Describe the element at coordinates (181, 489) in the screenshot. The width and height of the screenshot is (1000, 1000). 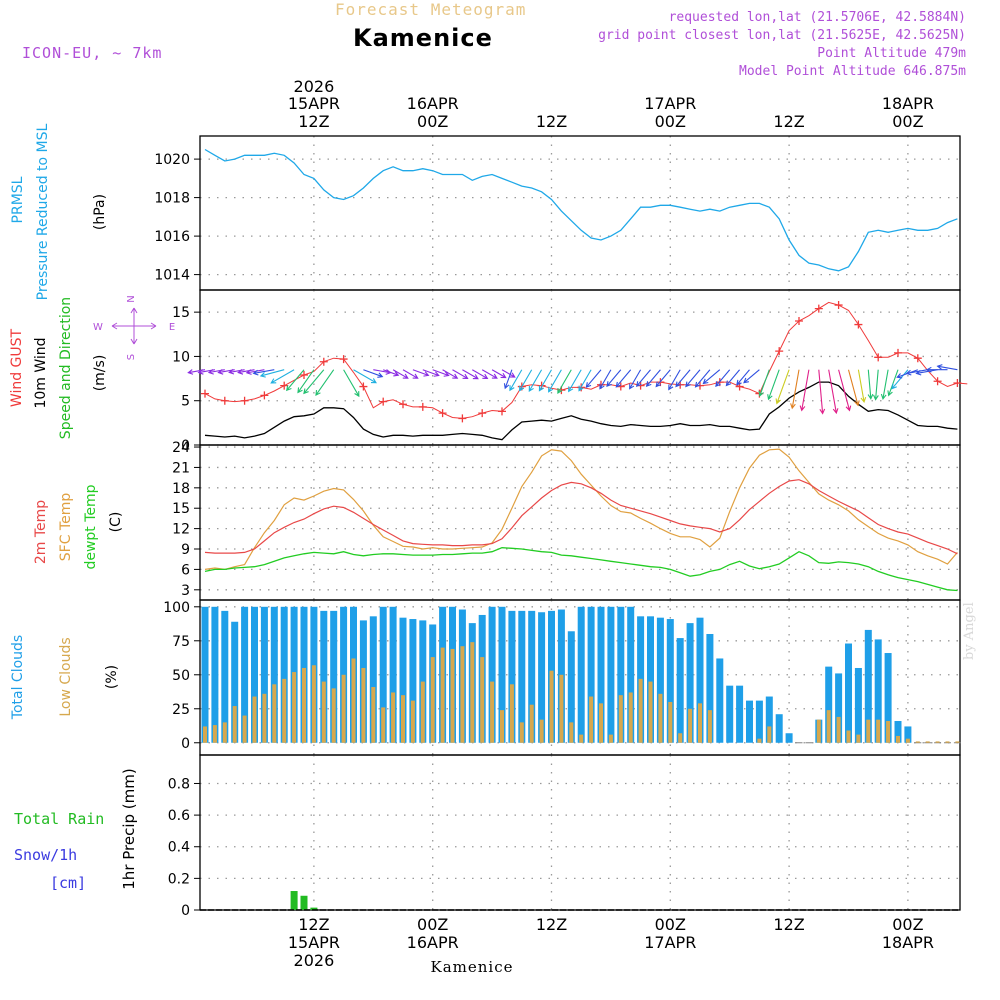
I see `y-tick-label: 18` at that location.